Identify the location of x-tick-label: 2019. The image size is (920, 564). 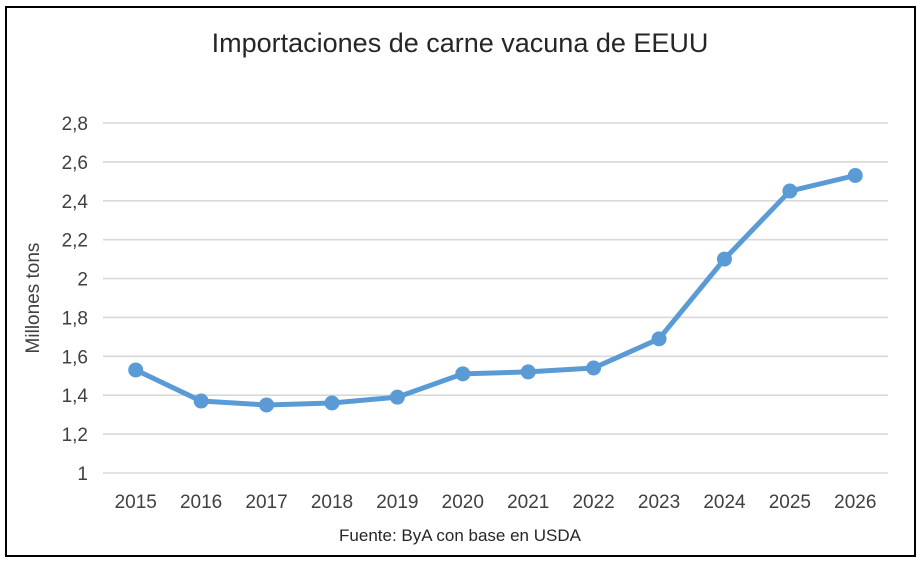
(397, 502).